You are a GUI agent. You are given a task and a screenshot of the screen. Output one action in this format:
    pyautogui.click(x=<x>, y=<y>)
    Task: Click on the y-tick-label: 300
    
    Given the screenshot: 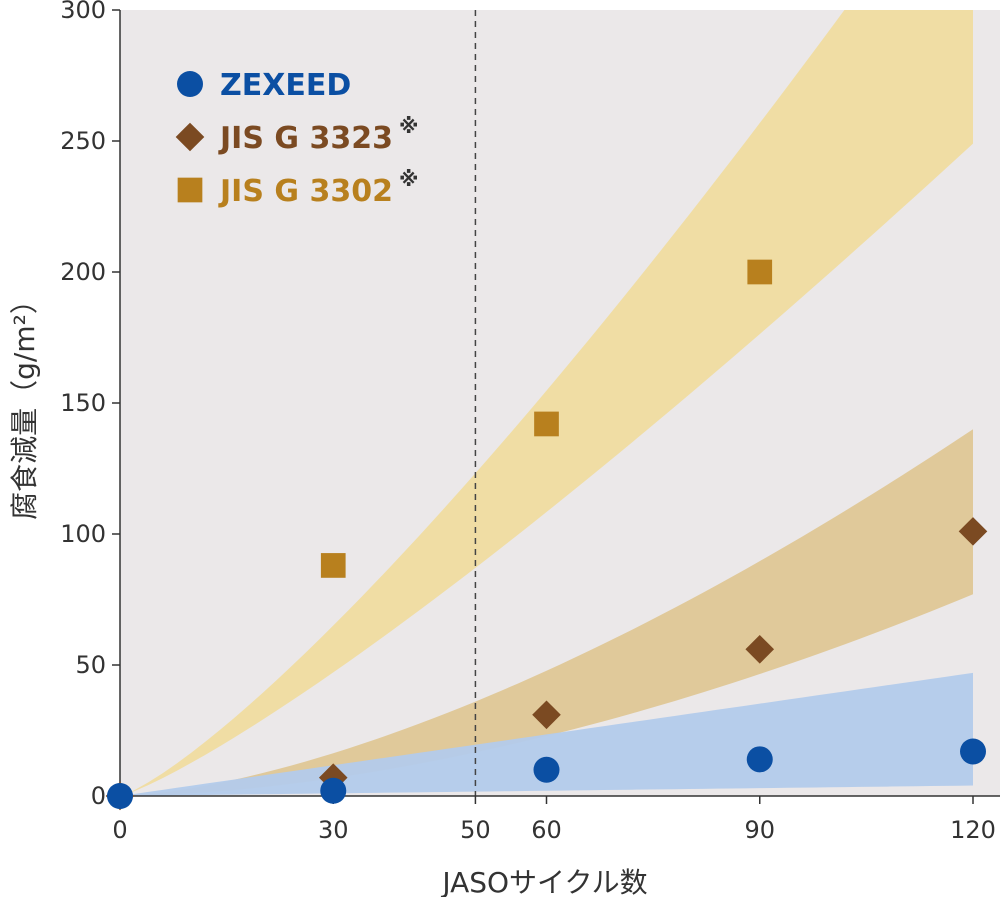 What is the action you would take?
    pyautogui.click(x=83, y=12)
    